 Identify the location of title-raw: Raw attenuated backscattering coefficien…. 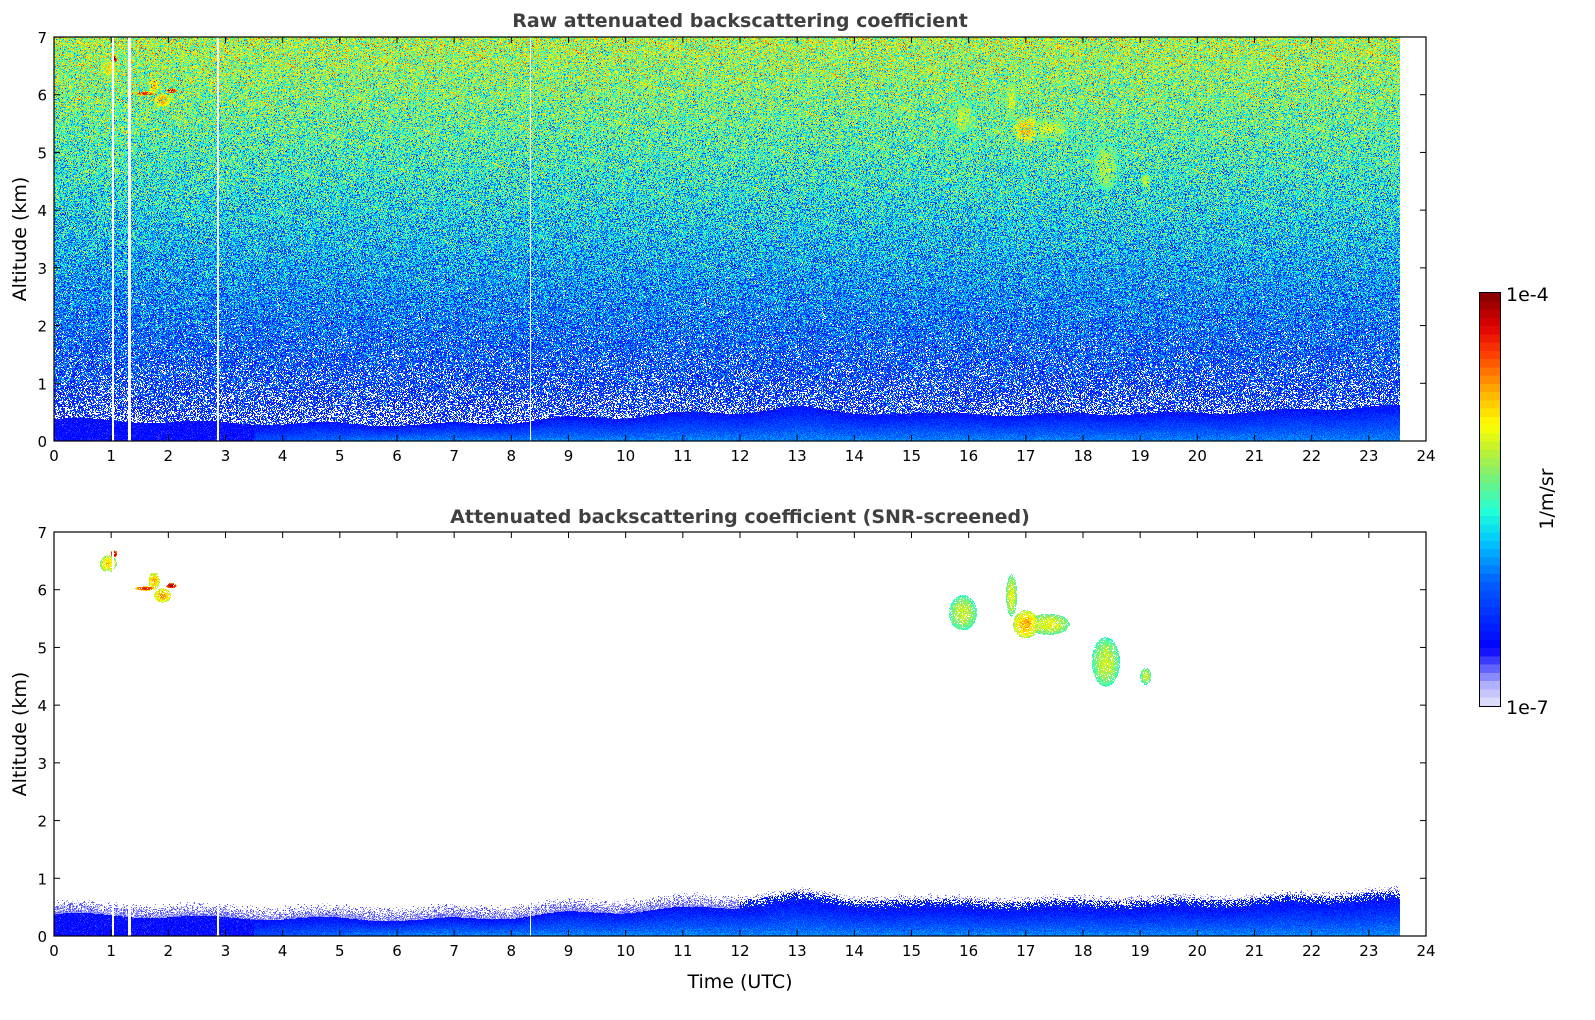
(740, 21).